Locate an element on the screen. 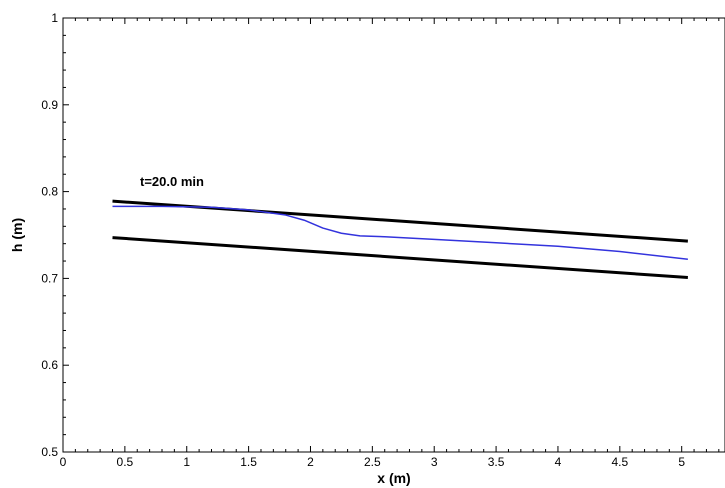 This screenshot has height=488, width=725. x-tick-label: 2 is located at coordinates (310, 462).